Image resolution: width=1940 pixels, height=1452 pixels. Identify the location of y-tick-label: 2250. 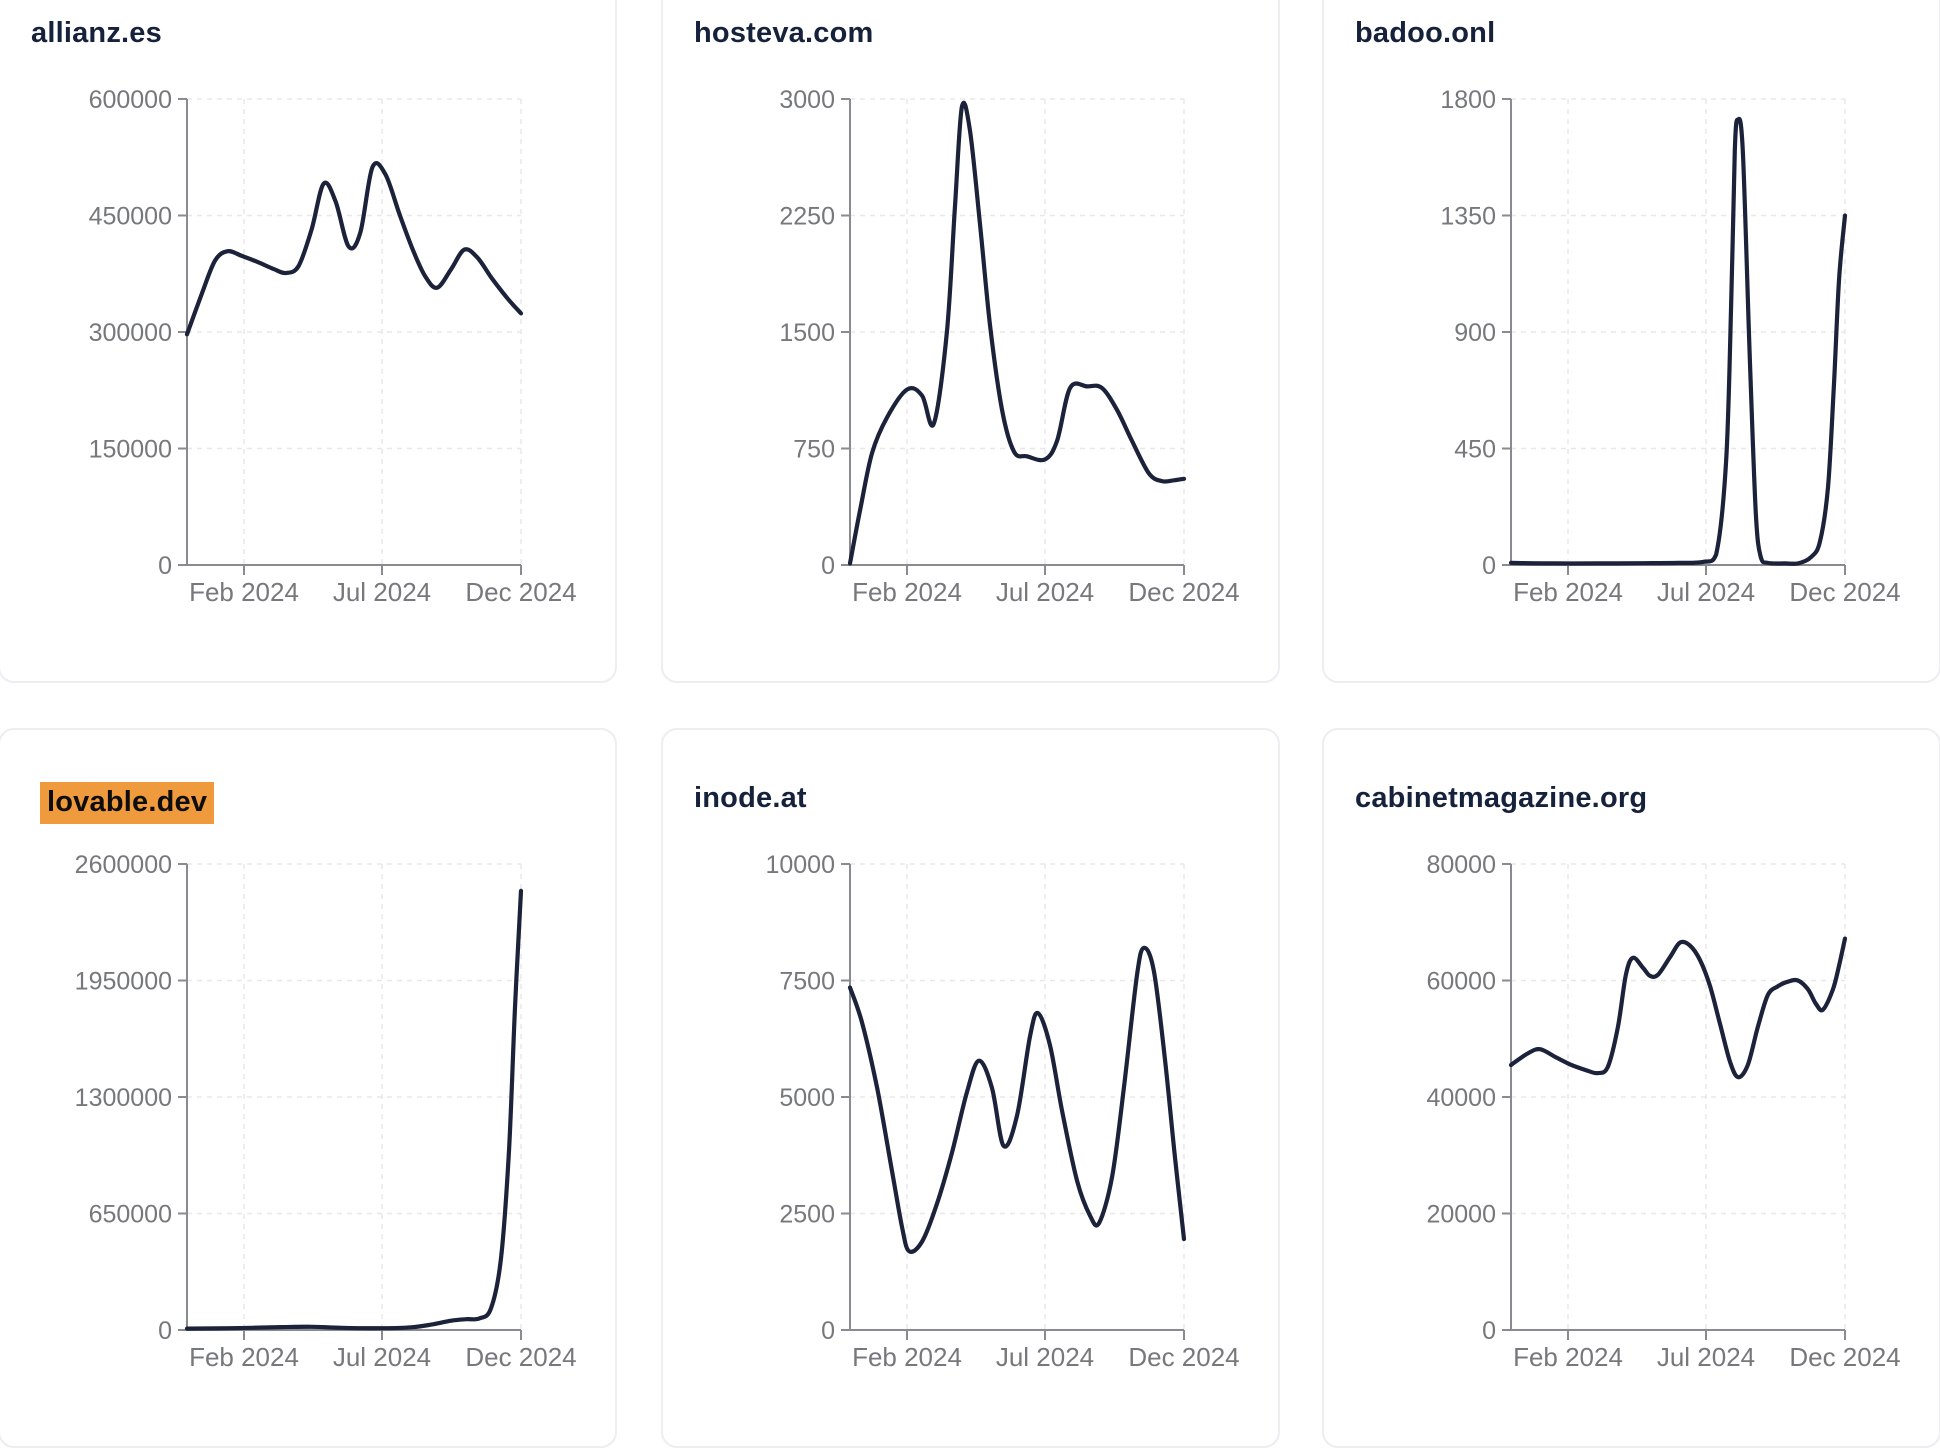
(807, 217).